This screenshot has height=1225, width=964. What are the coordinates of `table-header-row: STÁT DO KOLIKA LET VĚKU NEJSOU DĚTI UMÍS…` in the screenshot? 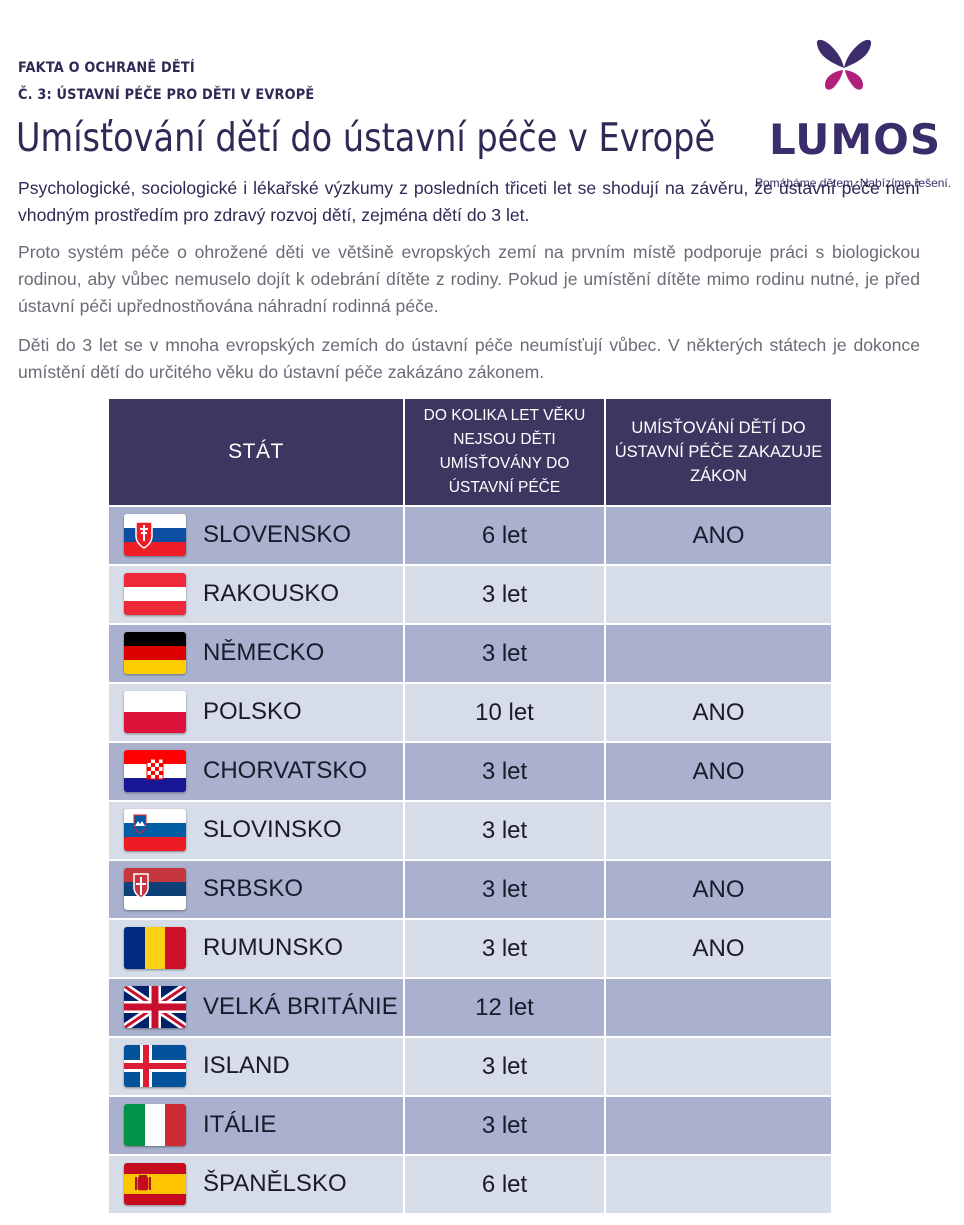 It's located at (470, 452).